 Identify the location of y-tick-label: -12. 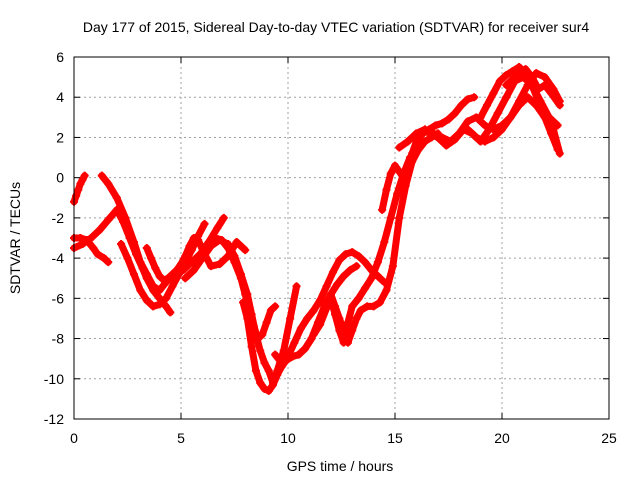
(54, 419).